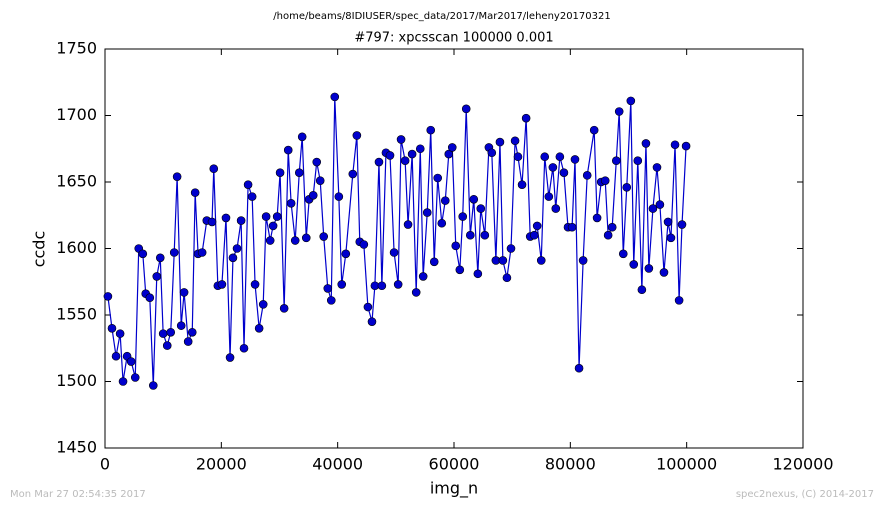  I want to click on x-tick-label: 60000, so click(454, 464).